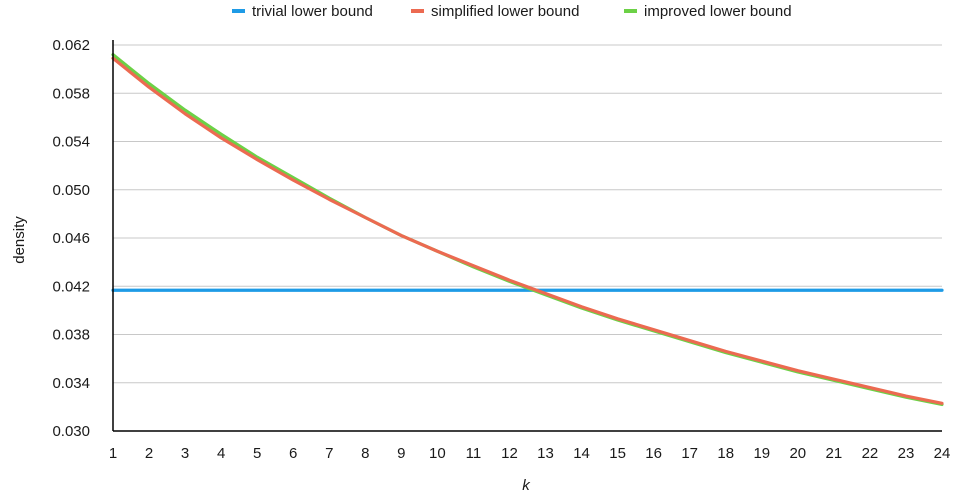 This screenshot has width=960, height=503. Describe the element at coordinates (312, 11) in the screenshot. I see `legend-label-trivial-lower-bound: trivial lower bound` at that location.